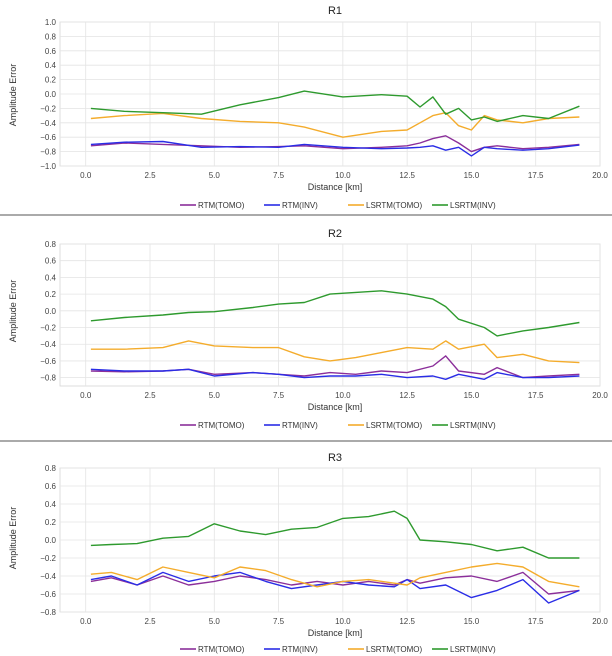  What do you see at coordinates (335, 11) in the screenshot?
I see `chart-title: R1` at bounding box center [335, 11].